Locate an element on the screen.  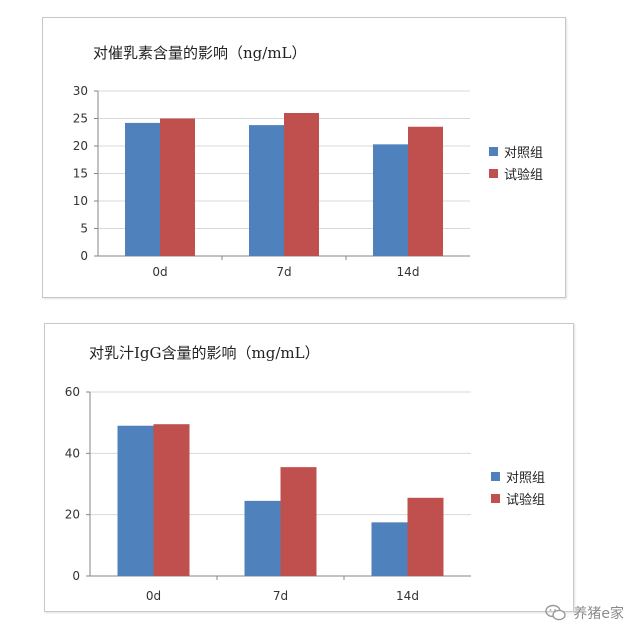
chart-title: 对催乳素含量的影响（ng/mL） is located at coordinates (200, 53).